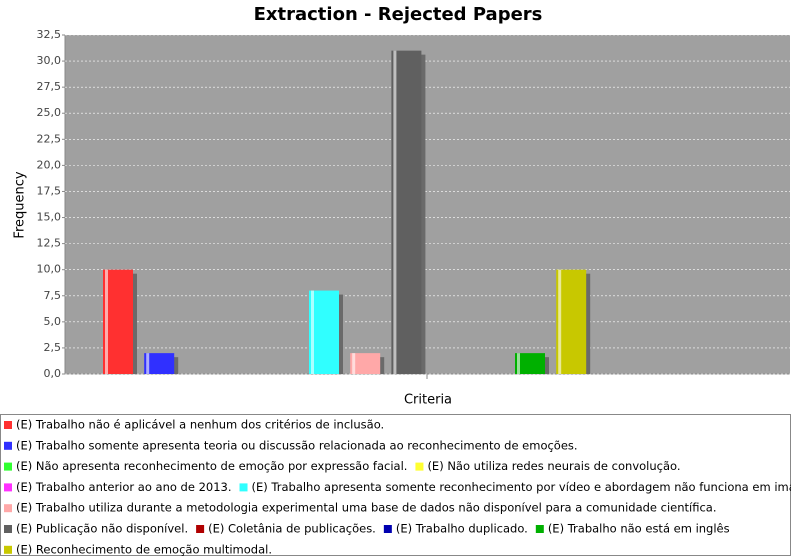 Image resolution: width=791 pixels, height=556 pixels. Describe the element at coordinates (49, 243) in the screenshot. I see `y-tick-label: 12,5` at that location.